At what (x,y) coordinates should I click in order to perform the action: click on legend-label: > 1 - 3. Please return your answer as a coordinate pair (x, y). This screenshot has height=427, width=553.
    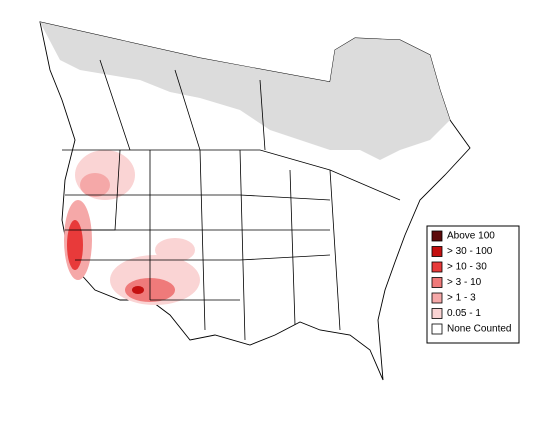
    Looking at the image, I should click on (461, 298).